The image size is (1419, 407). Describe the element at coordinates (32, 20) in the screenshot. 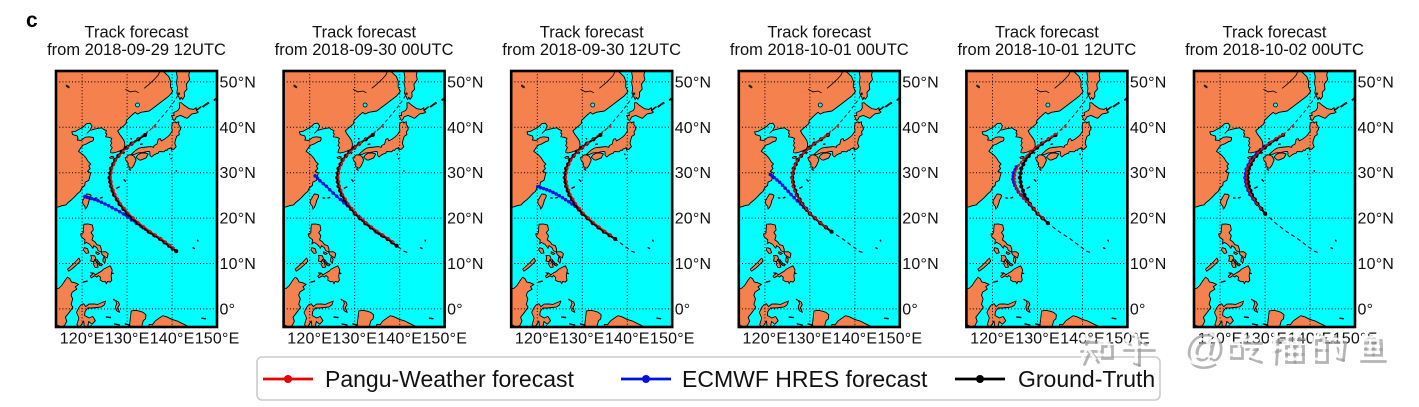

I see `svg-text: c` at that location.